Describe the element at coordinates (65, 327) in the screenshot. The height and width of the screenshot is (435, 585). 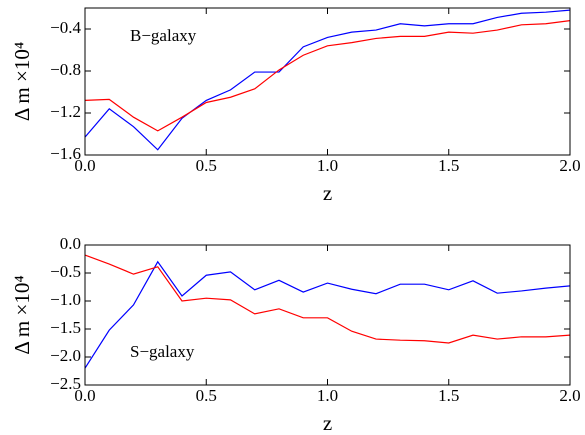
I see `y-tick-label: −1.5` at that location.